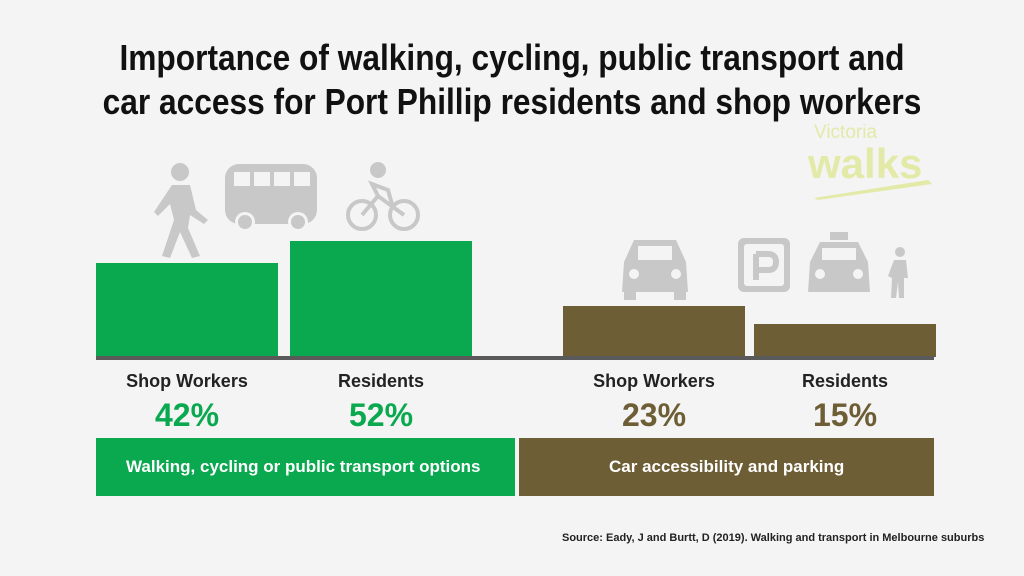 This screenshot has width=1024, height=576. What do you see at coordinates (383, 196) in the screenshot?
I see `bicycle-icon` at bounding box center [383, 196].